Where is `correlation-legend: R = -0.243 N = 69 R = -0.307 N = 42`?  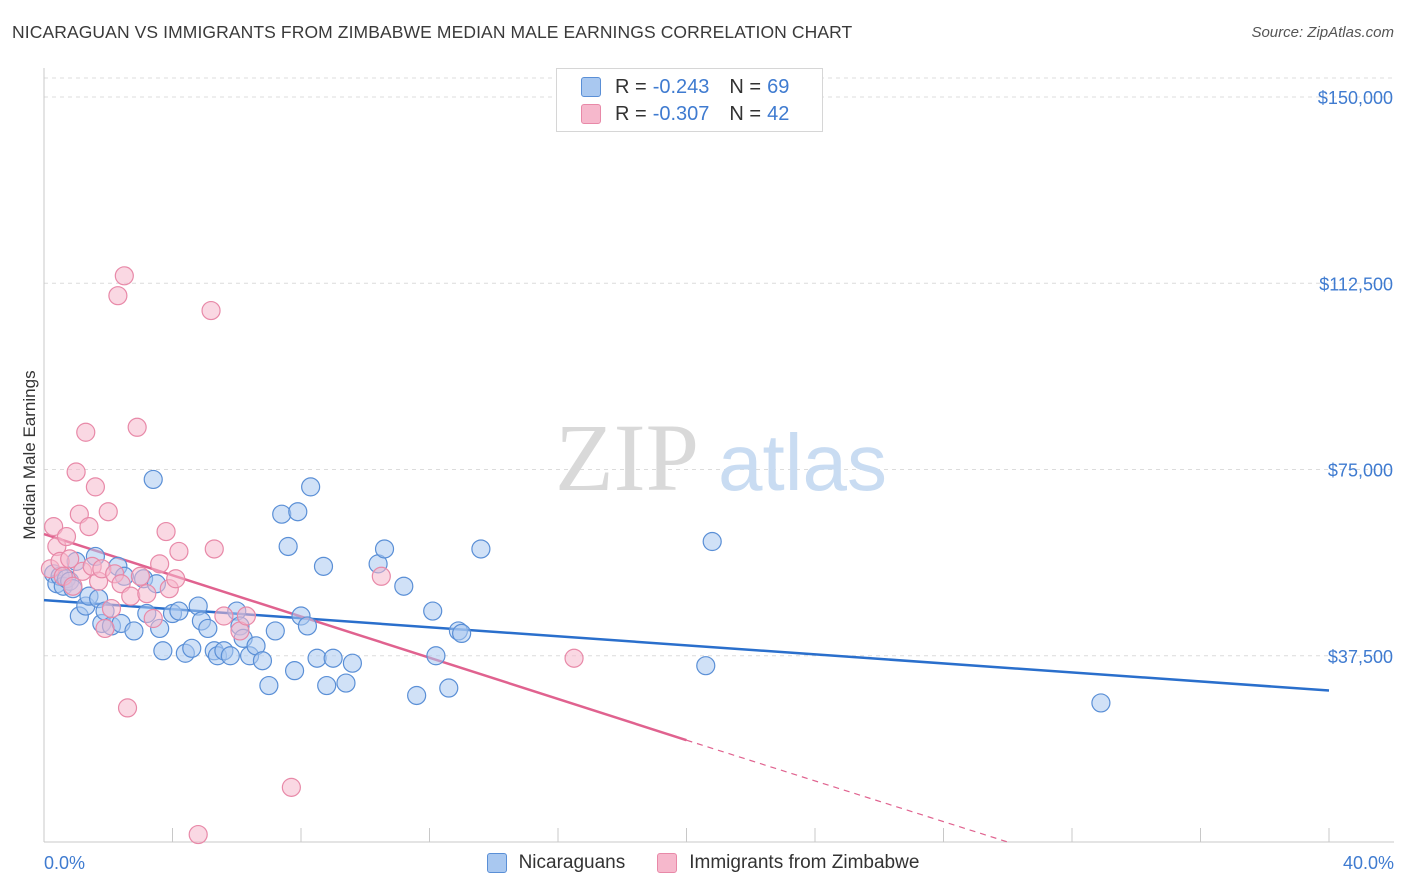 correlation-legend: R = -0.243 N = 69 R = -0.307 N = 42 is located at coordinates (689, 100).